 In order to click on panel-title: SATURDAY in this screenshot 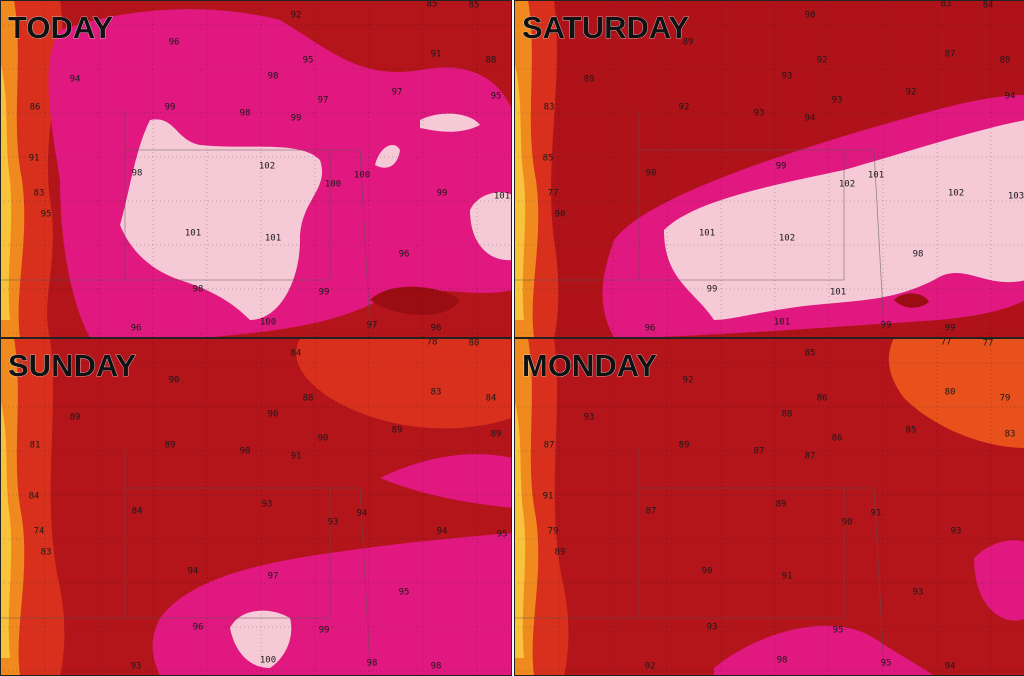, I will do `click(605, 27)`.